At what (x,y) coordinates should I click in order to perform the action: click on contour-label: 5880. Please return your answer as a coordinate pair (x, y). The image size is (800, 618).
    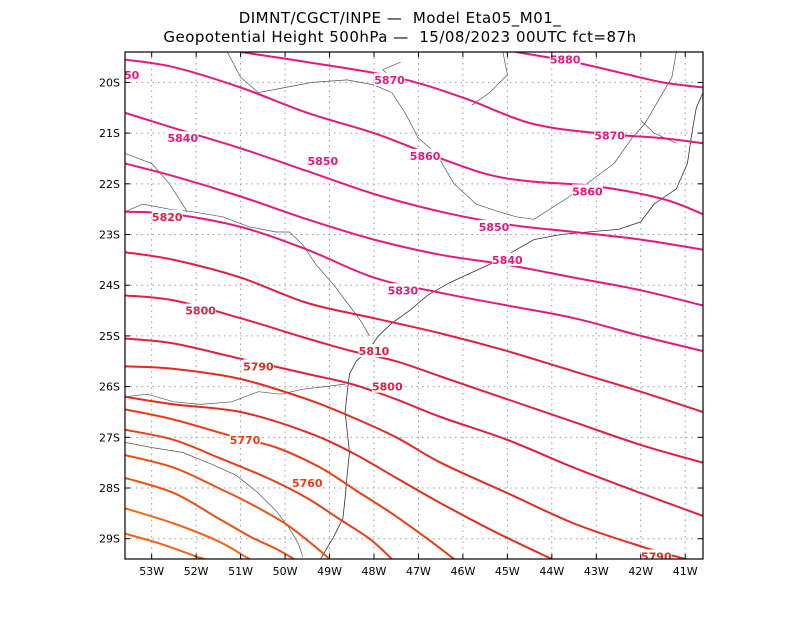
    Looking at the image, I should click on (565, 60).